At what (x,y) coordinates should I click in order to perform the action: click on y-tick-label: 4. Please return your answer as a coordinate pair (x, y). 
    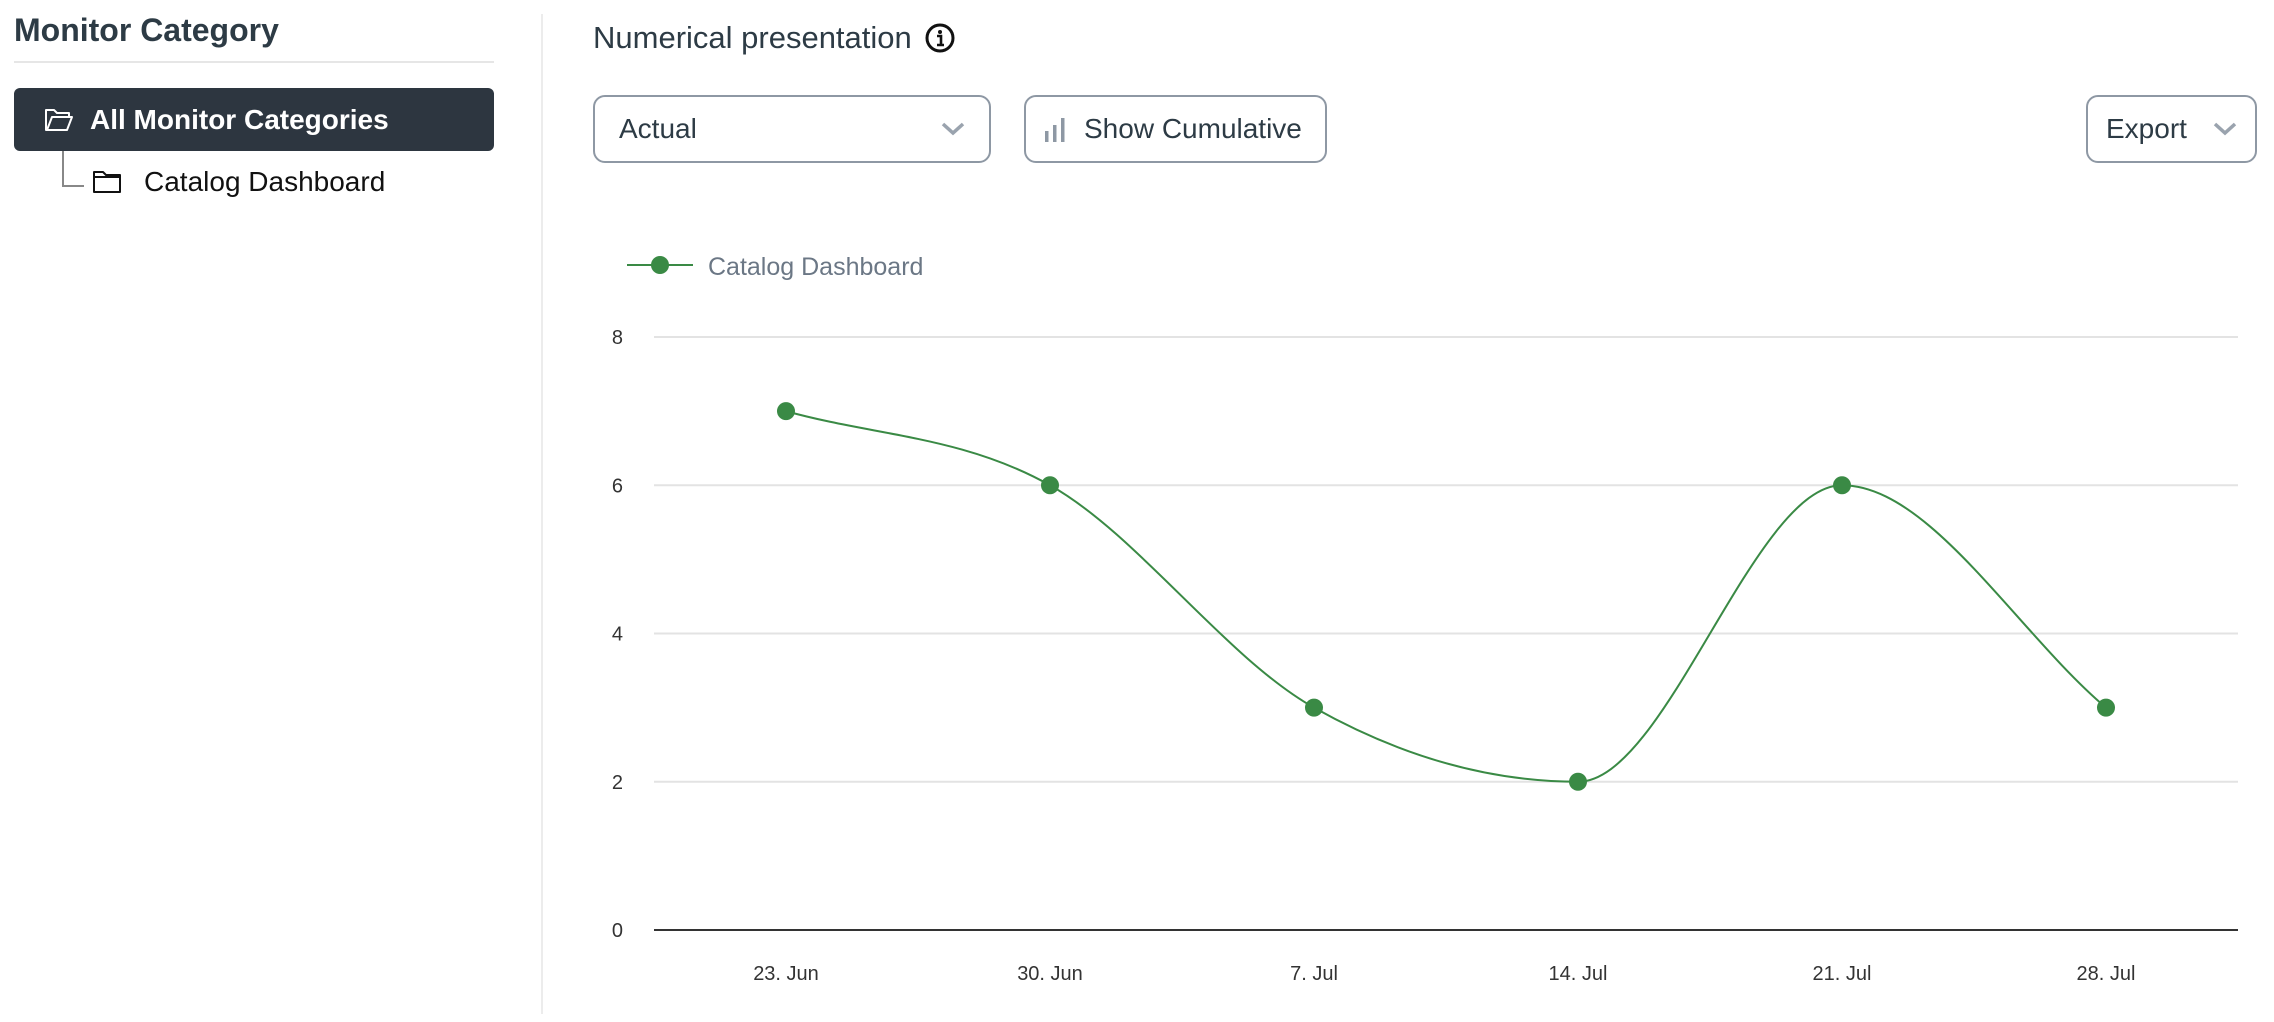
    Looking at the image, I should click on (617, 635).